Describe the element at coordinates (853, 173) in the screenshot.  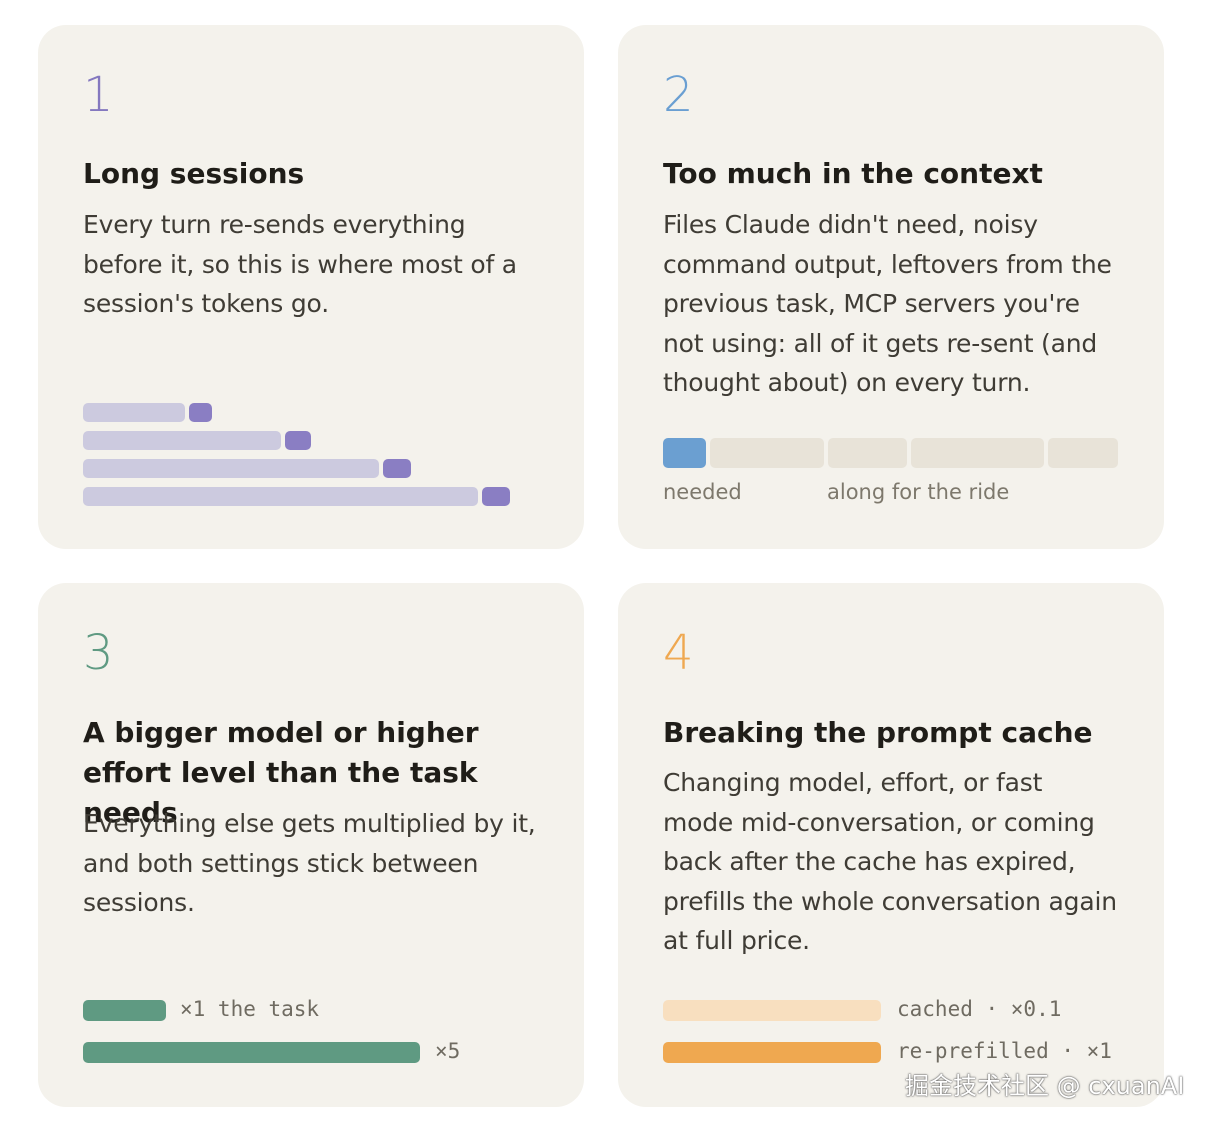
I see `card-title: Too much in the context` at that location.